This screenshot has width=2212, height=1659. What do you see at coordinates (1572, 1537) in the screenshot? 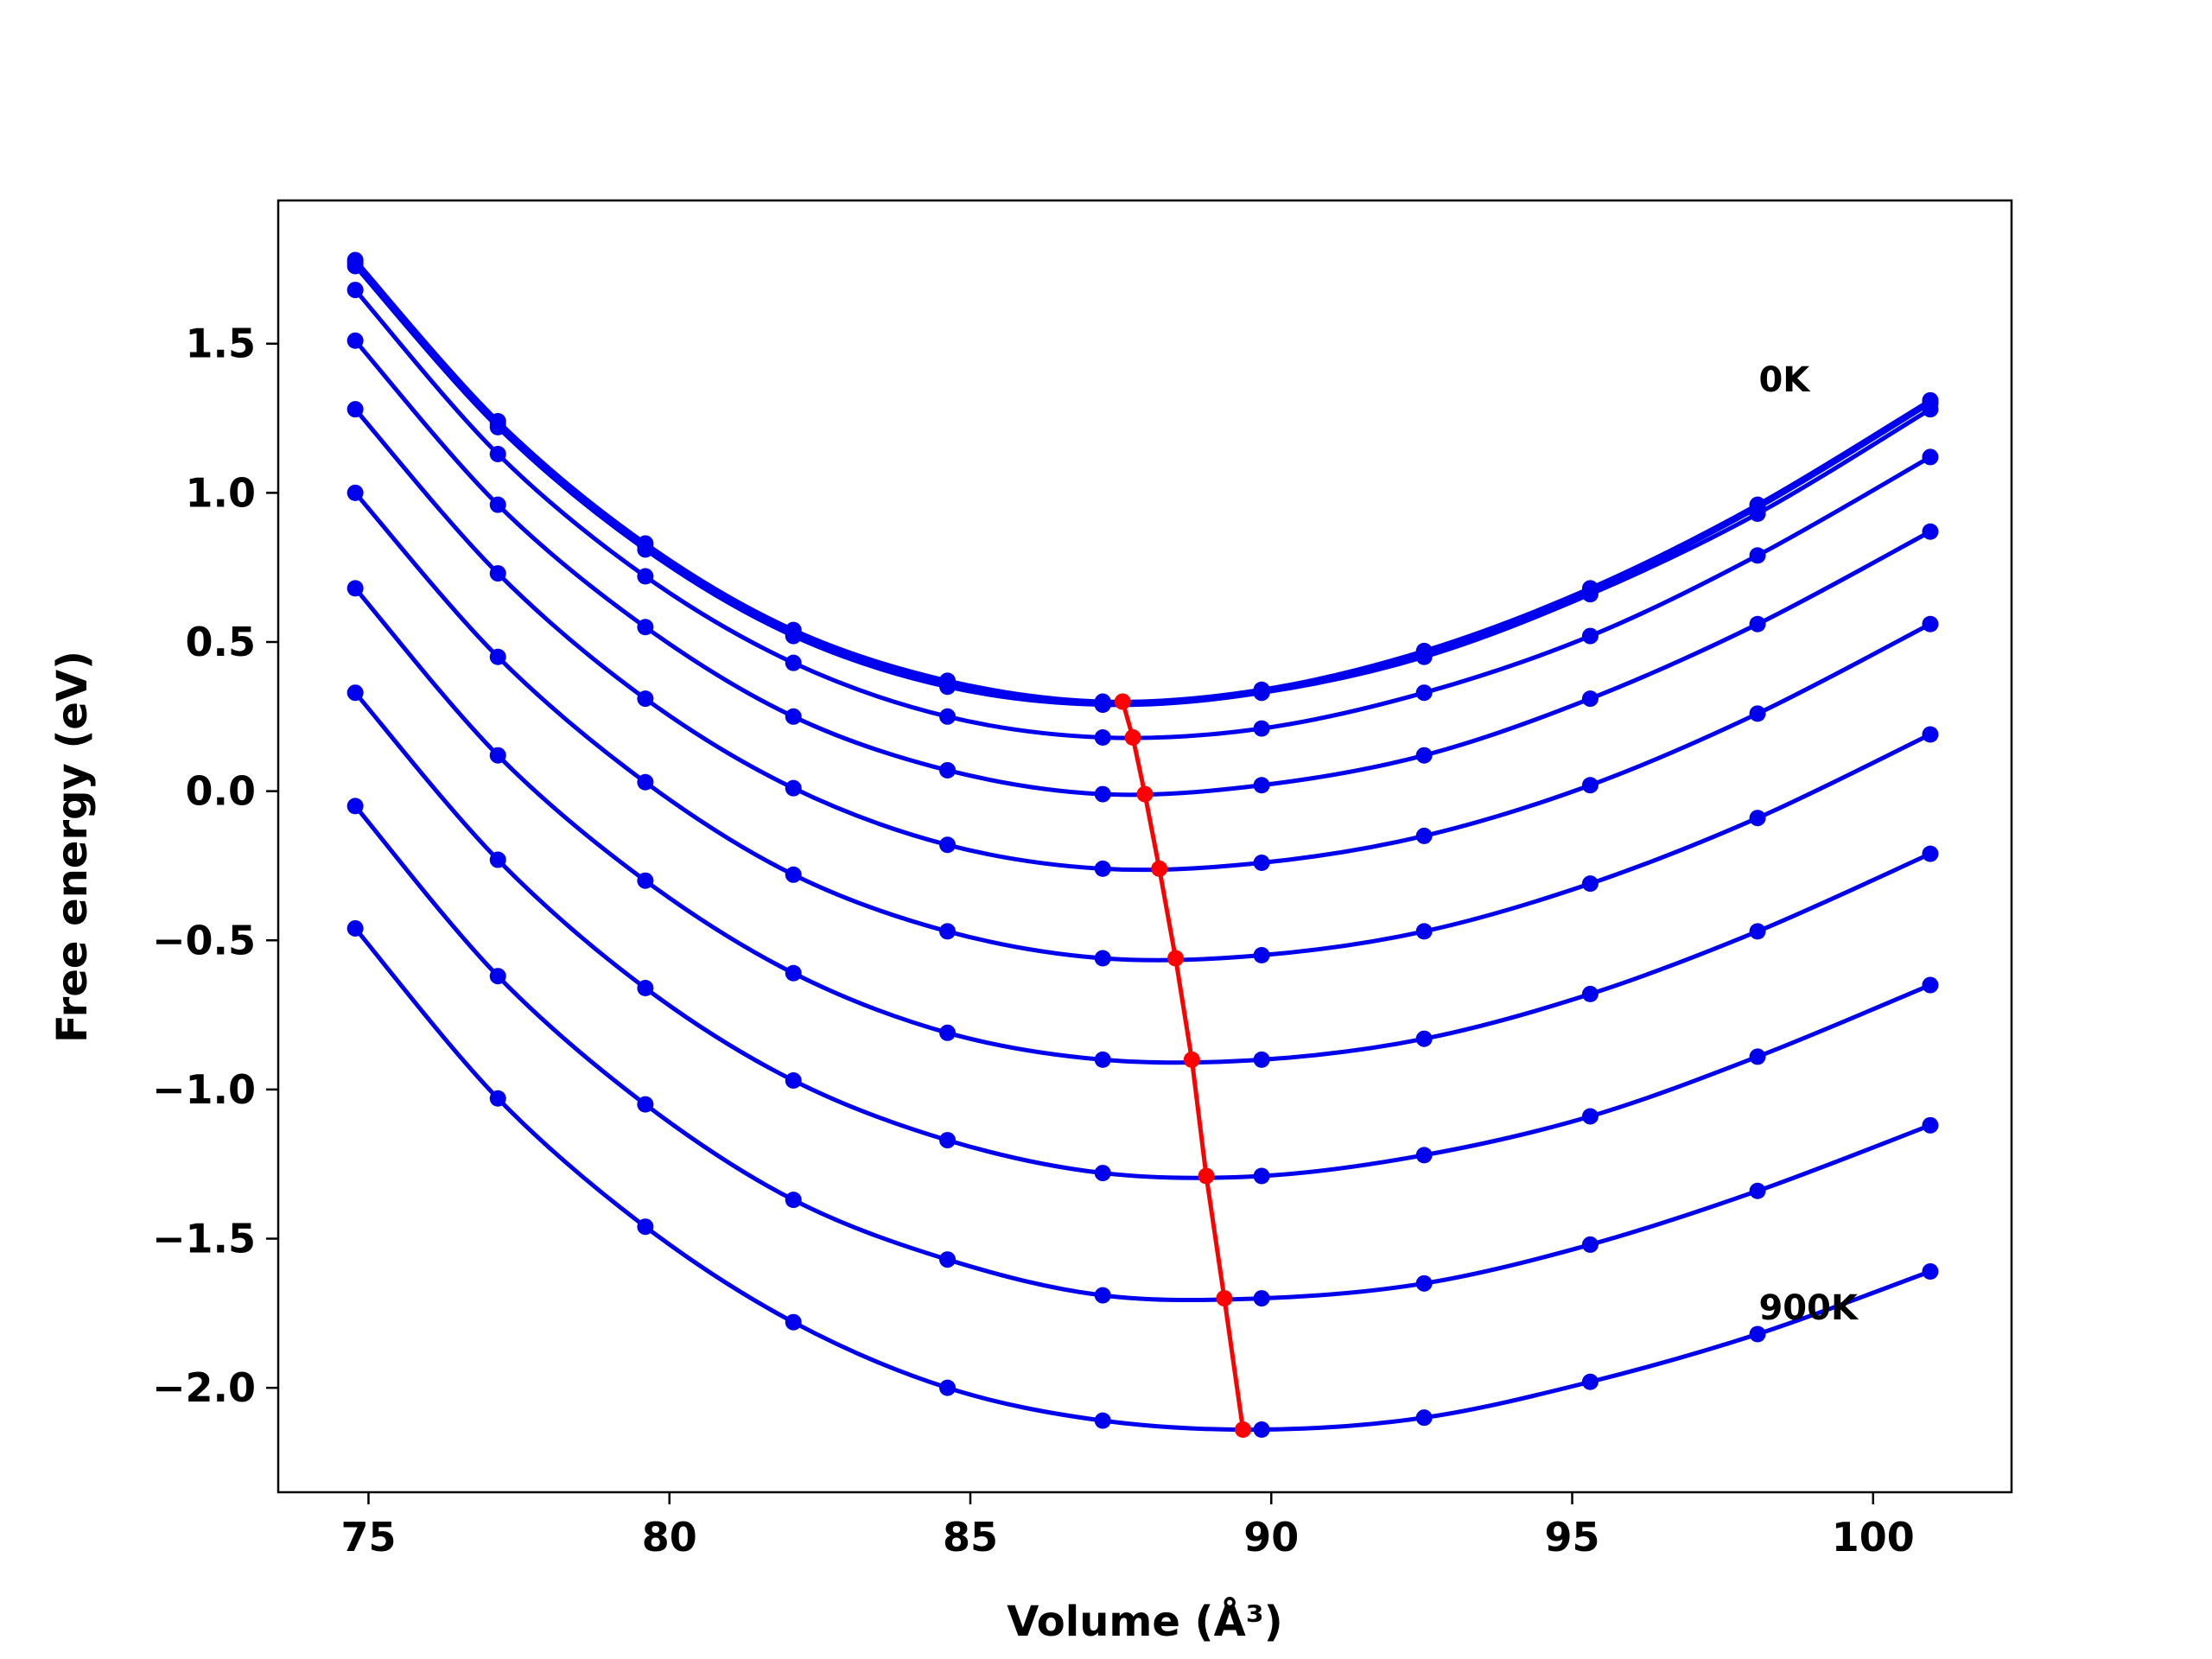
I see `x-tick-label: 95` at bounding box center [1572, 1537].